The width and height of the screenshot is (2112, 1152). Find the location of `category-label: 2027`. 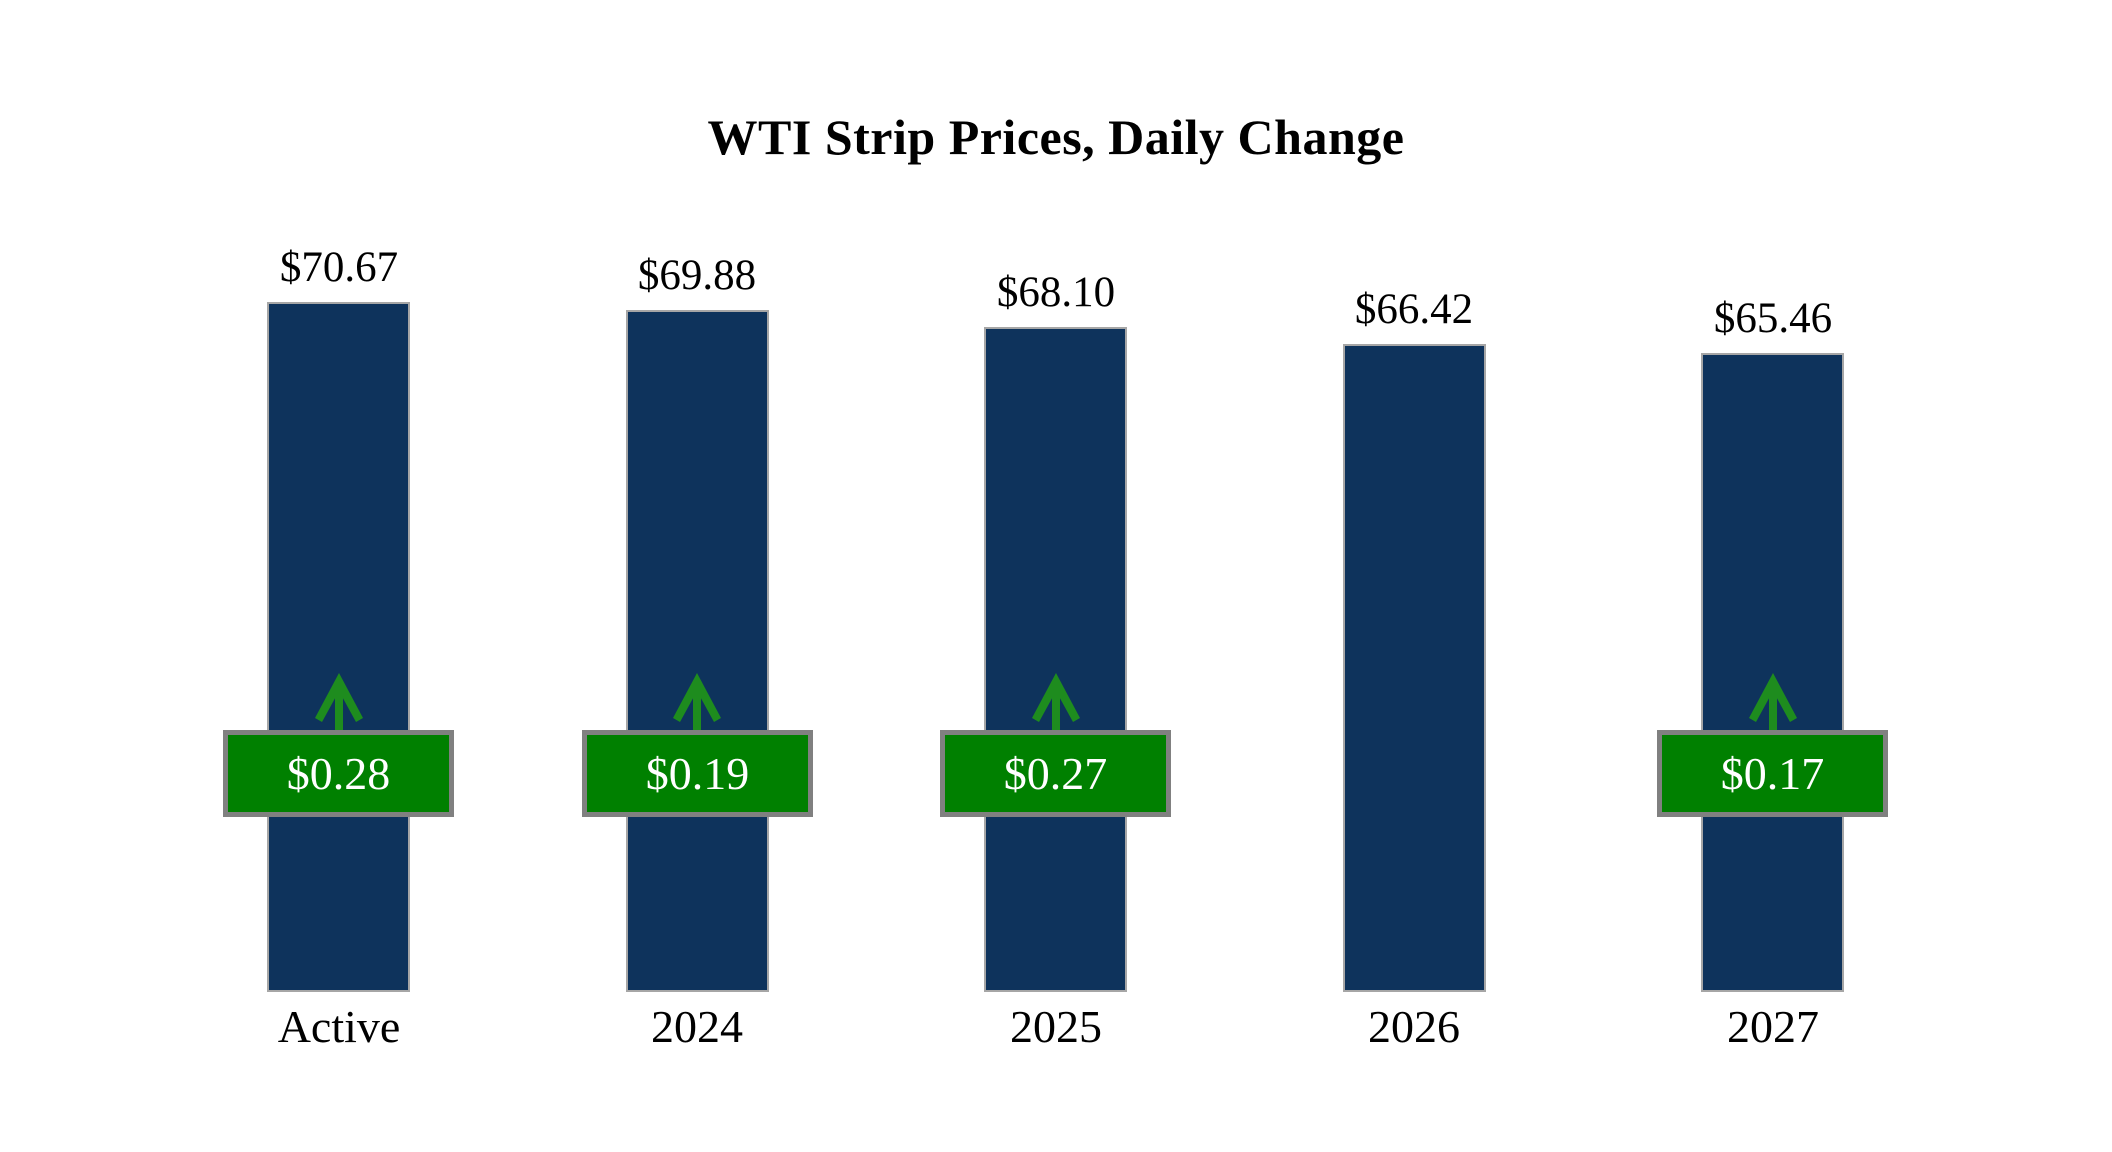

category-label: 2027 is located at coordinates (1773, 1026).